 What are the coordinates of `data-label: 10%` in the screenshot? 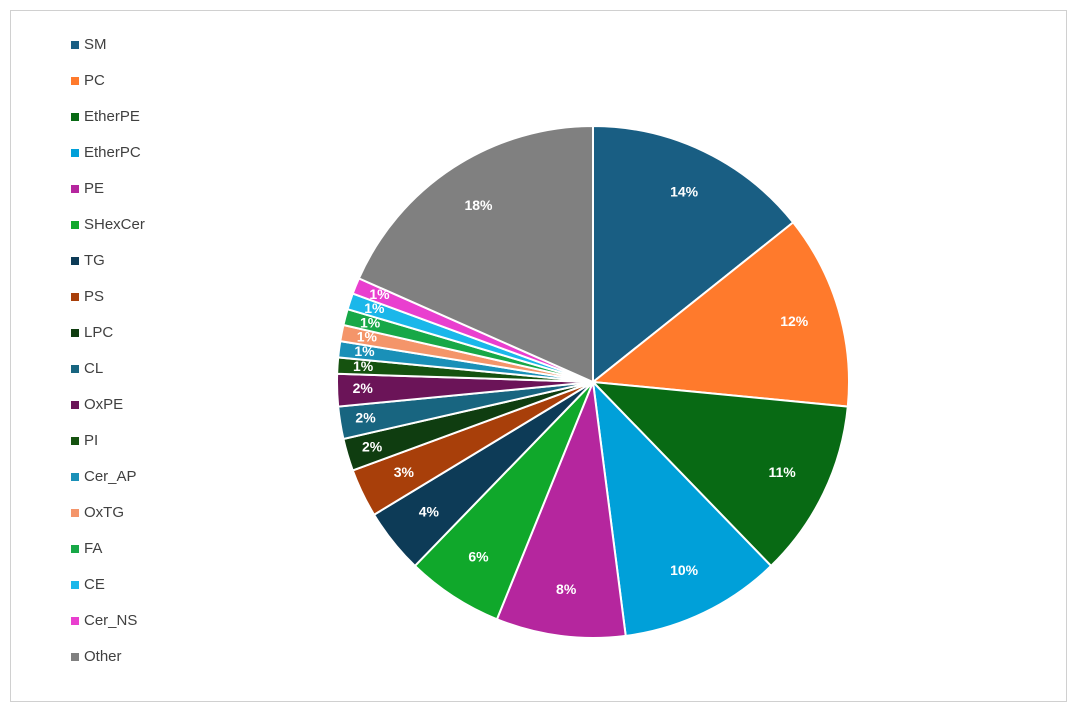 It's located at (684, 570).